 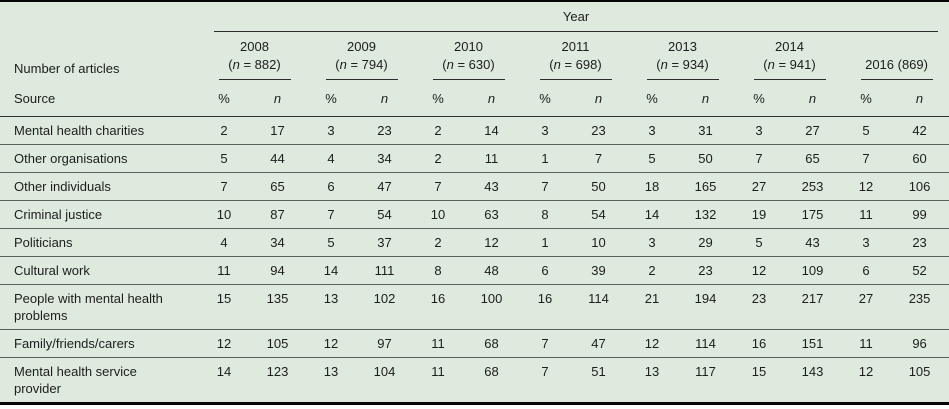 What do you see at coordinates (100, 343) in the screenshot?
I see `source-cell: Family/friends/carers` at bounding box center [100, 343].